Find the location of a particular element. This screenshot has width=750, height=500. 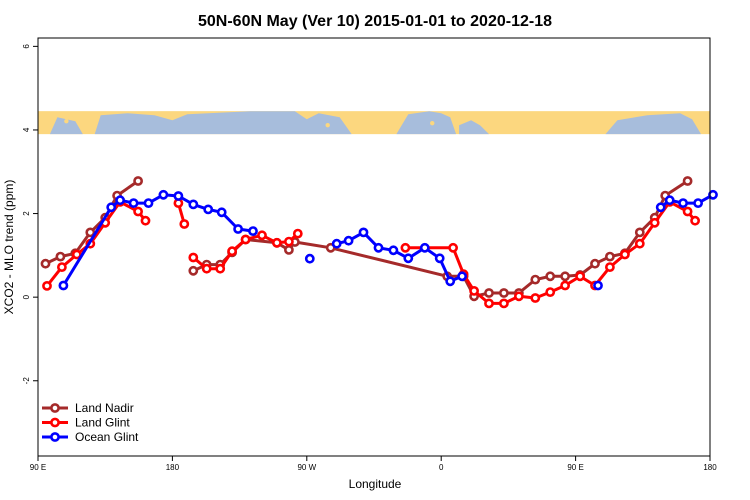

legend-marker-land-nadir is located at coordinates (55, 408).